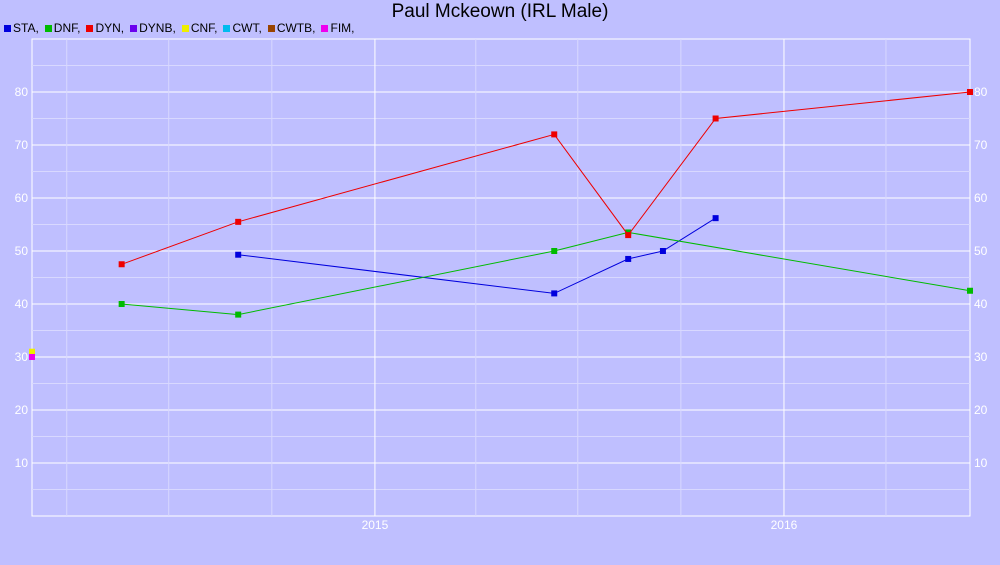 This screenshot has height=565, width=1000. I want to click on legend-label: DYN,, so click(110, 28).